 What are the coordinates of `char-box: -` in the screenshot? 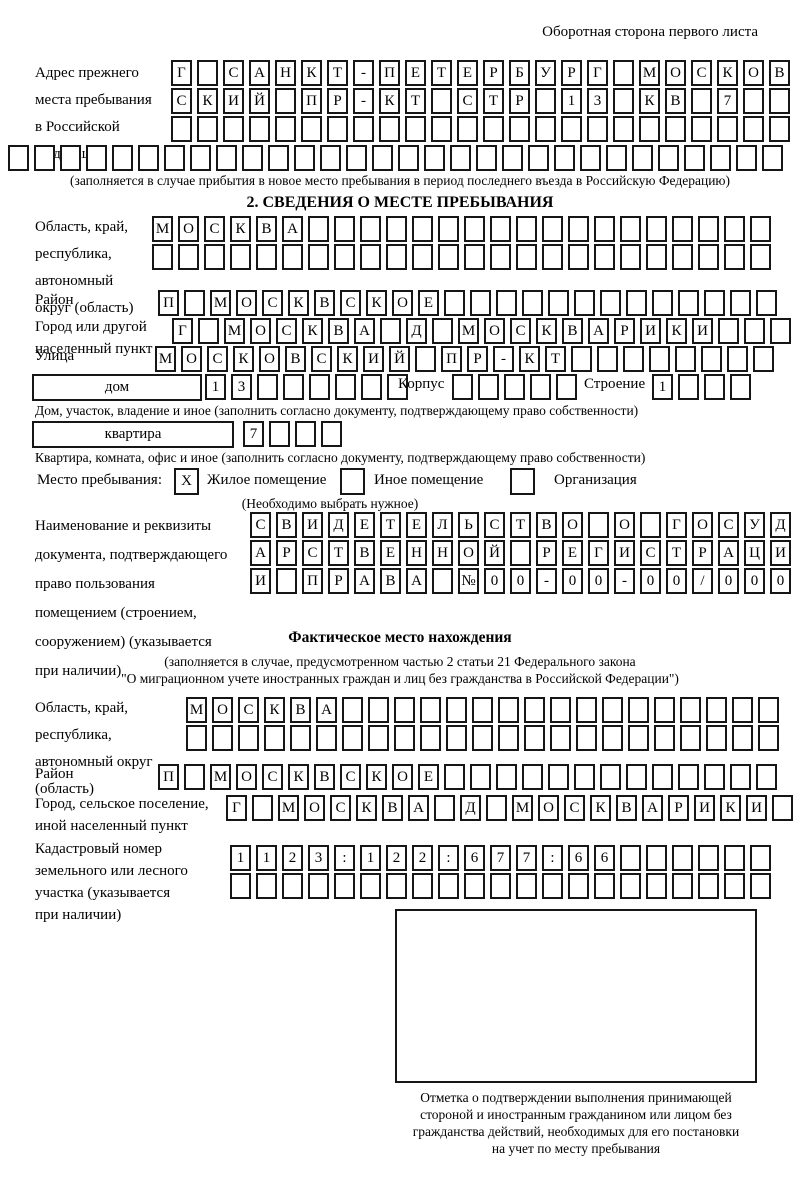 It's located at (624, 581).